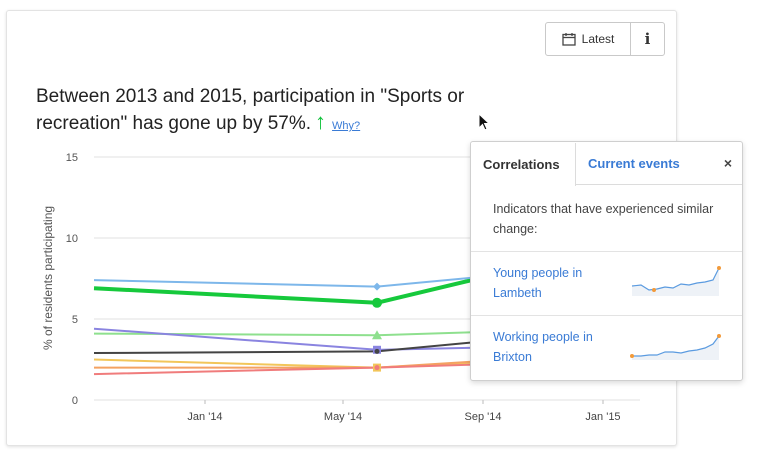 The width and height of the screenshot is (763, 453). I want to click on x-tick-label: Jan '14, so click(204, 417).